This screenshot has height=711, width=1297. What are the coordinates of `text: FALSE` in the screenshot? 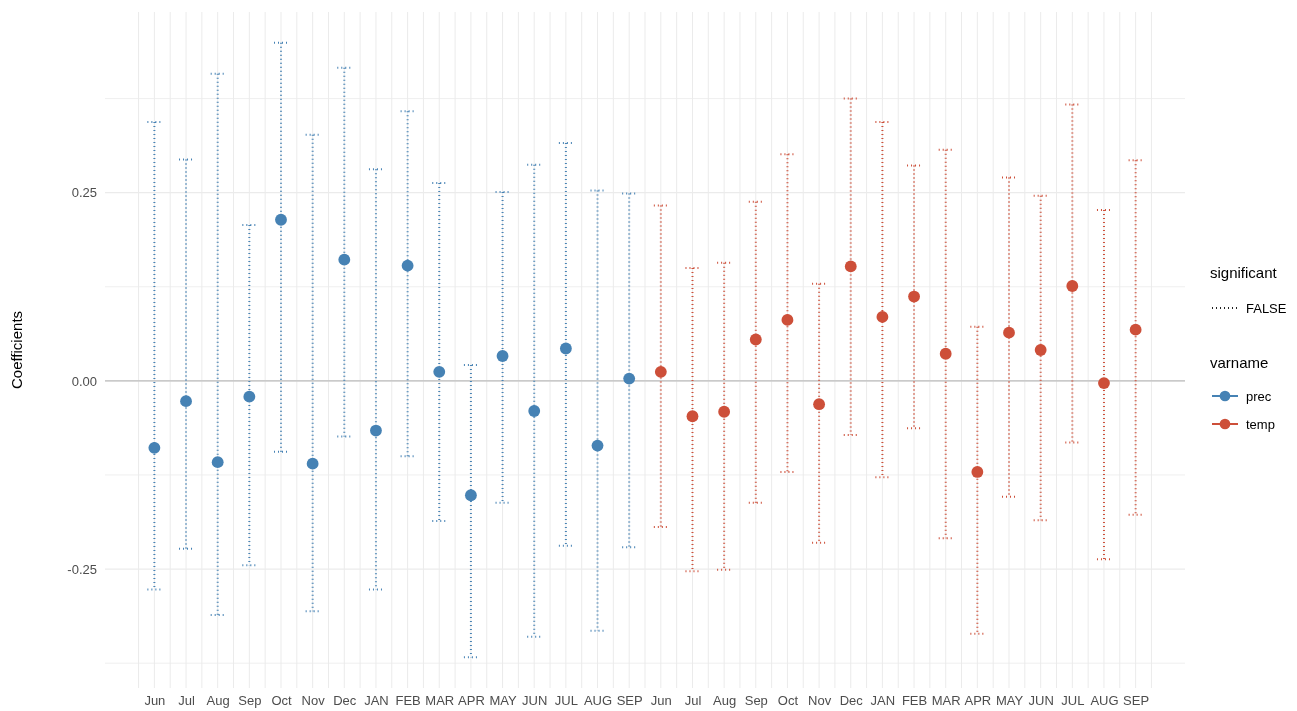 It's located at (1266, 308).